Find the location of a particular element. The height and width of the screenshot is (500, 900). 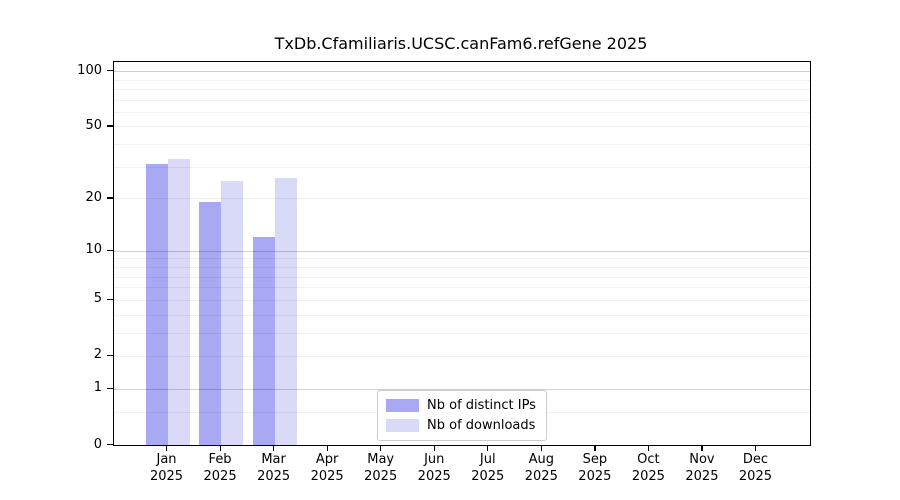

legend-item-distinct-ips: Nb of distinct IPs is located at coordinates (461, 405).